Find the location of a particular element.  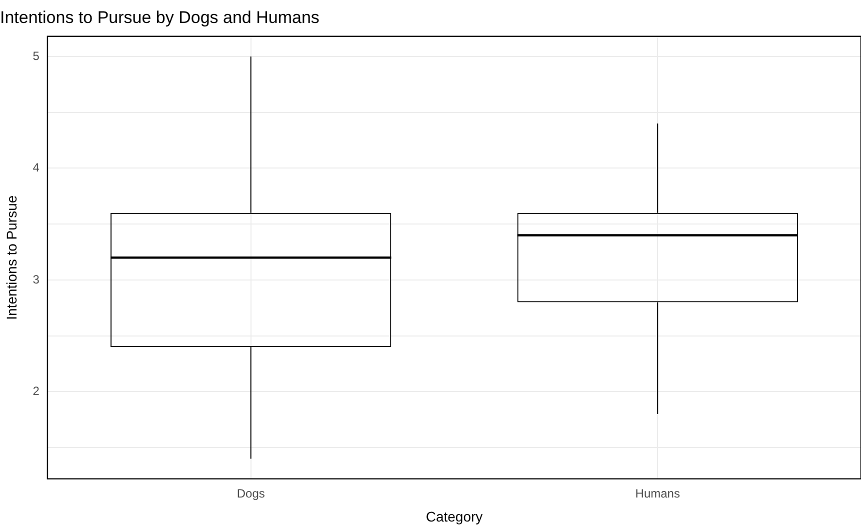

y-tick-label: 3 is located at coordinates (36, 279).